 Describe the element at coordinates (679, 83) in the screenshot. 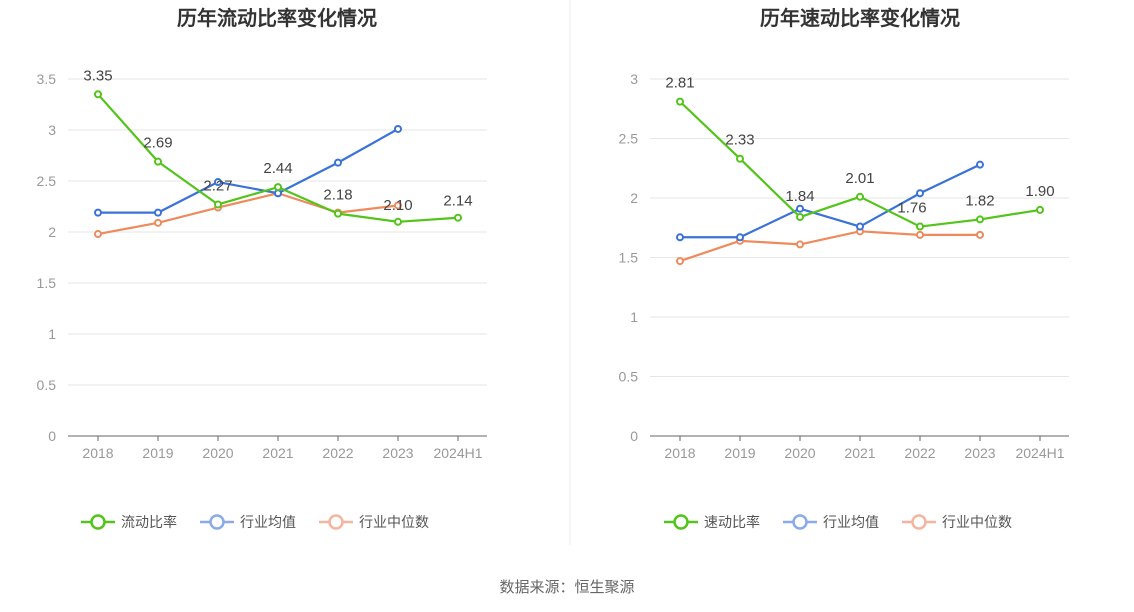

I see `data-label: 2.81` at that location.